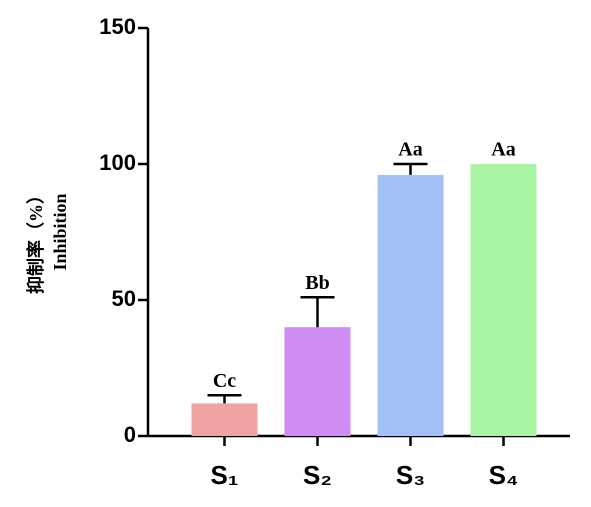 The image size is (591, 507). What do you see at coordinates (317, 475) in the screenshot?
I see `x-tick-label: S₂` at bounding box center [317, 475].